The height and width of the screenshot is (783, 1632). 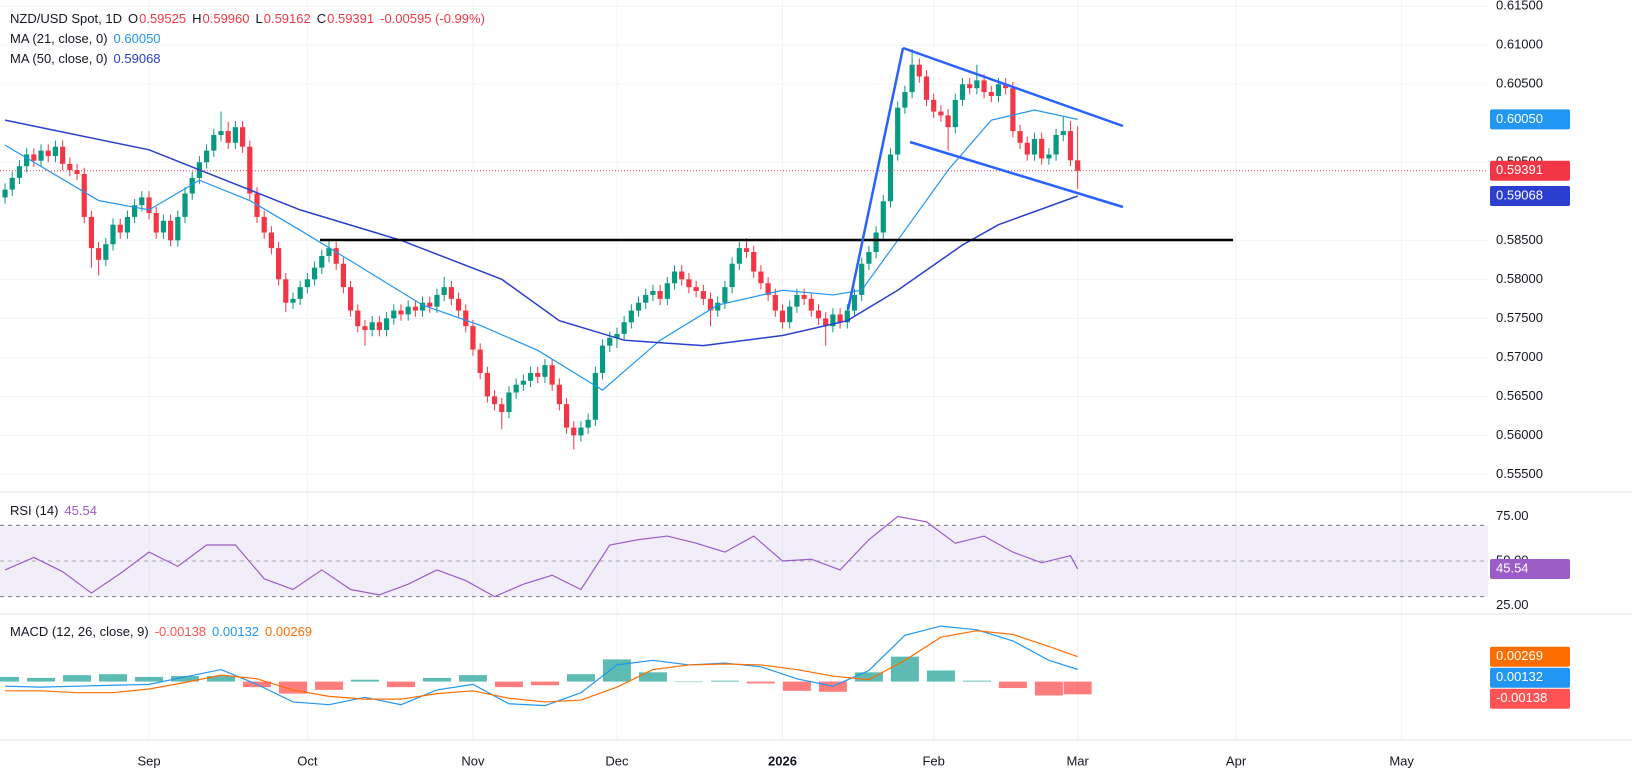 What do you see at coordinates (88, 38) in the screenshot?
I see `legend-row: MA (21, close, 0) 0.60050` at bounding box center [88, 38].